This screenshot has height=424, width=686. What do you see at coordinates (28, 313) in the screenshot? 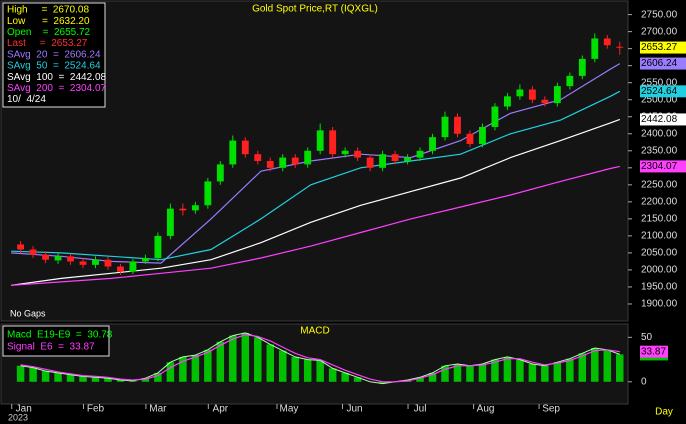
I see `annotation: No Gaps` at bounding box center [28, 313].